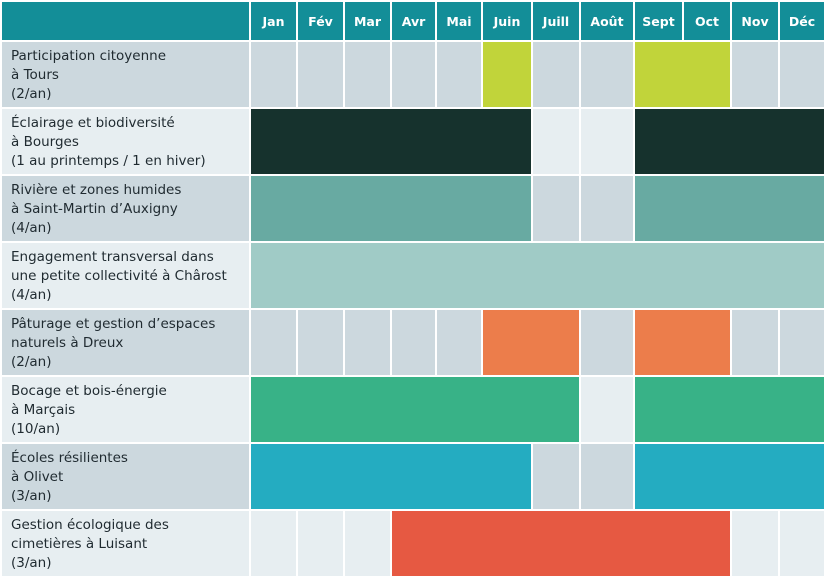 This screenshot has height=581, width=826. What do you see at coordinates (413, 21) in the screenshot?
I see `month-header-3: Avr` at bounding box center [413, 21].